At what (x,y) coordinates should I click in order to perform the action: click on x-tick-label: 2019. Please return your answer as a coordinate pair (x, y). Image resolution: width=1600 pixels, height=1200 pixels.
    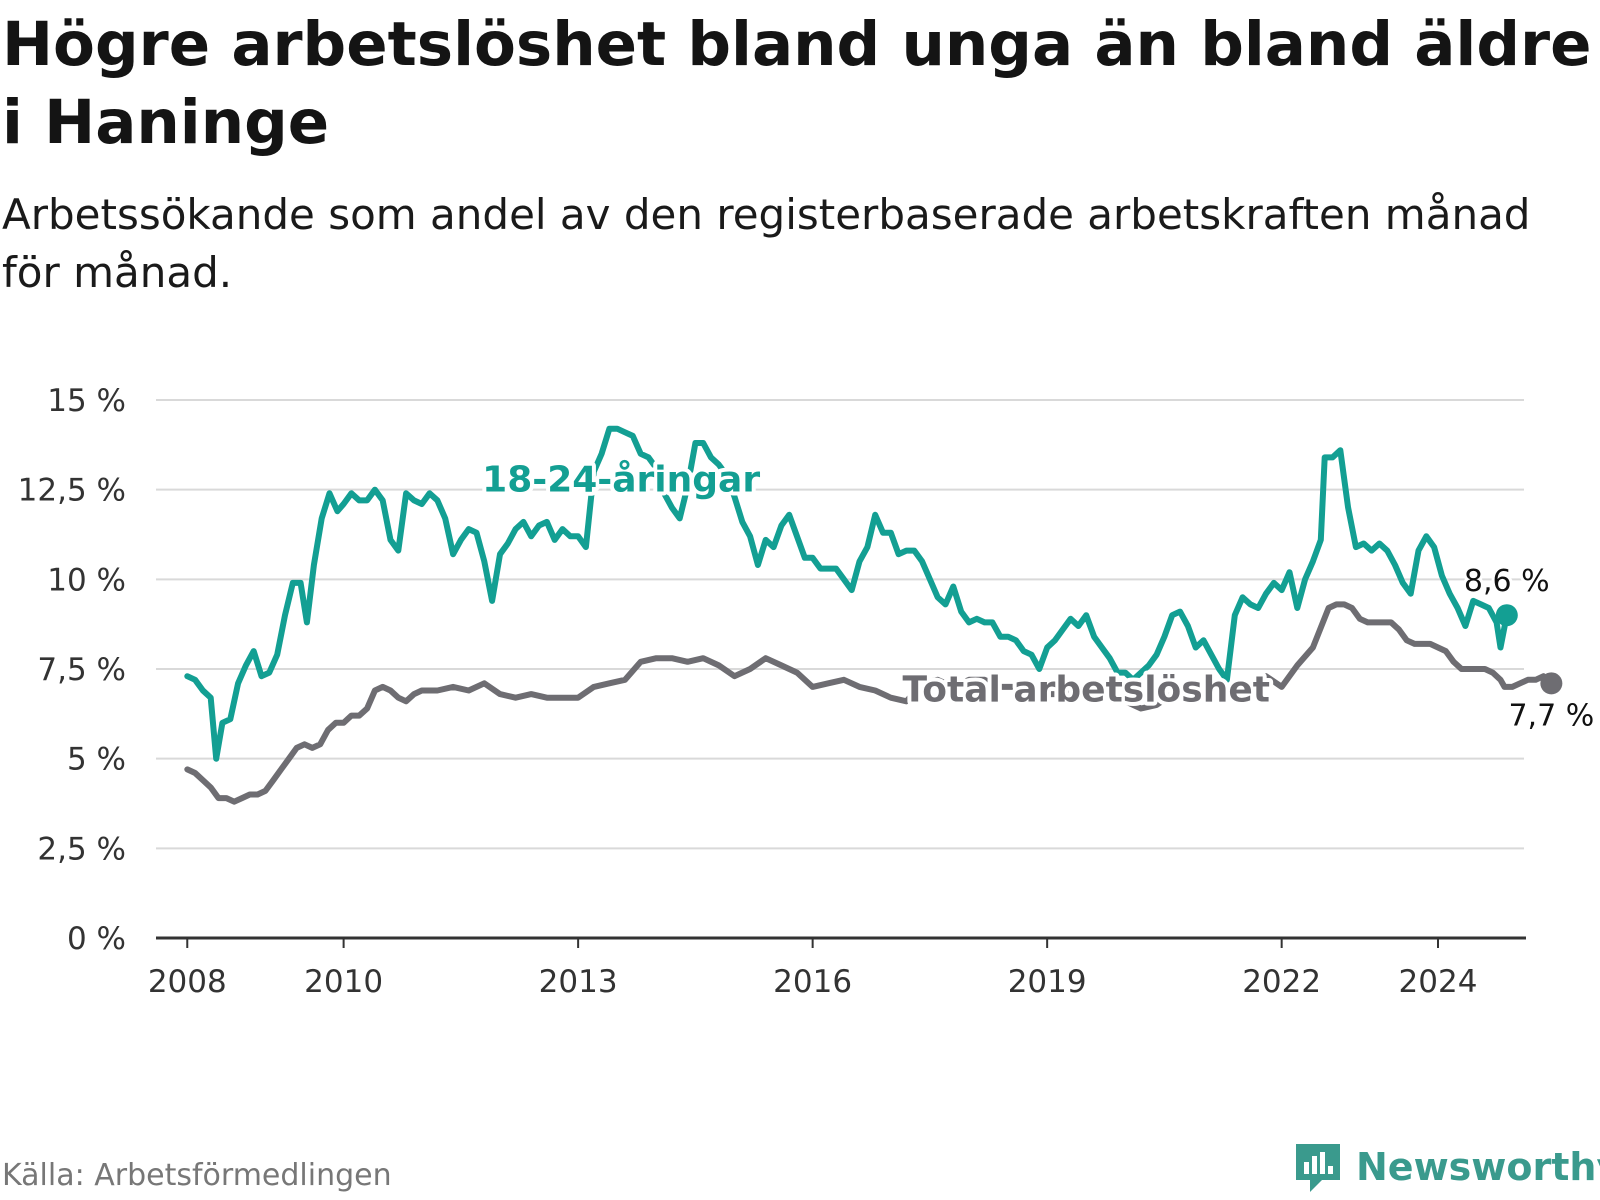
    Looking at the image, I should click on (1047, 982).